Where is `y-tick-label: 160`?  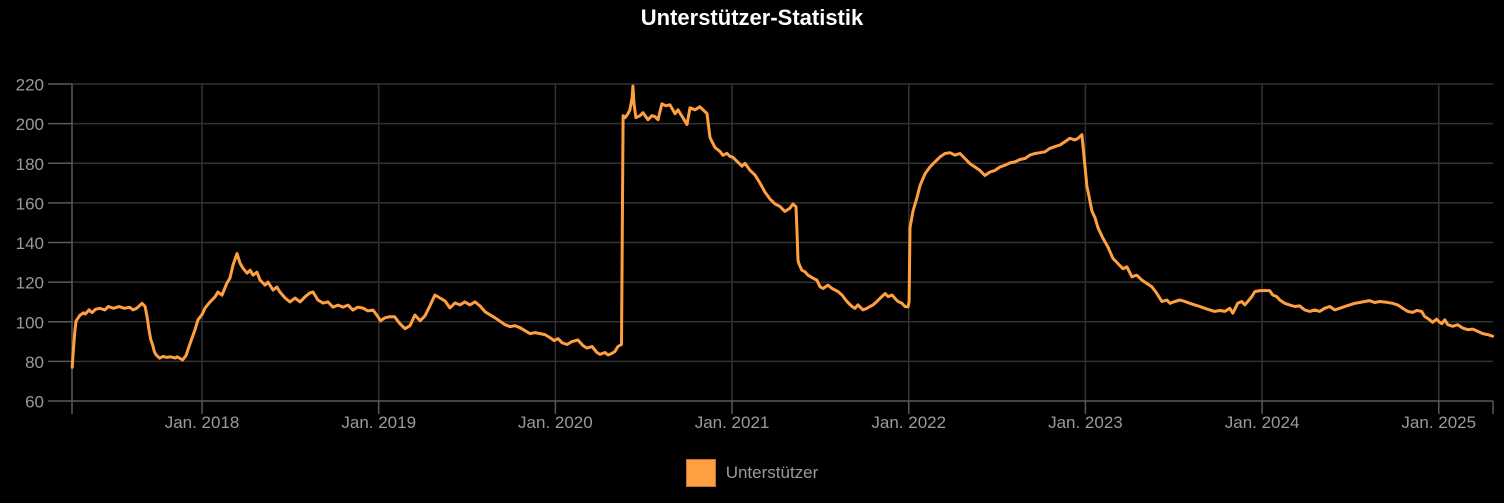
y-tick-label: 160 is located at coordinates (30, 203).